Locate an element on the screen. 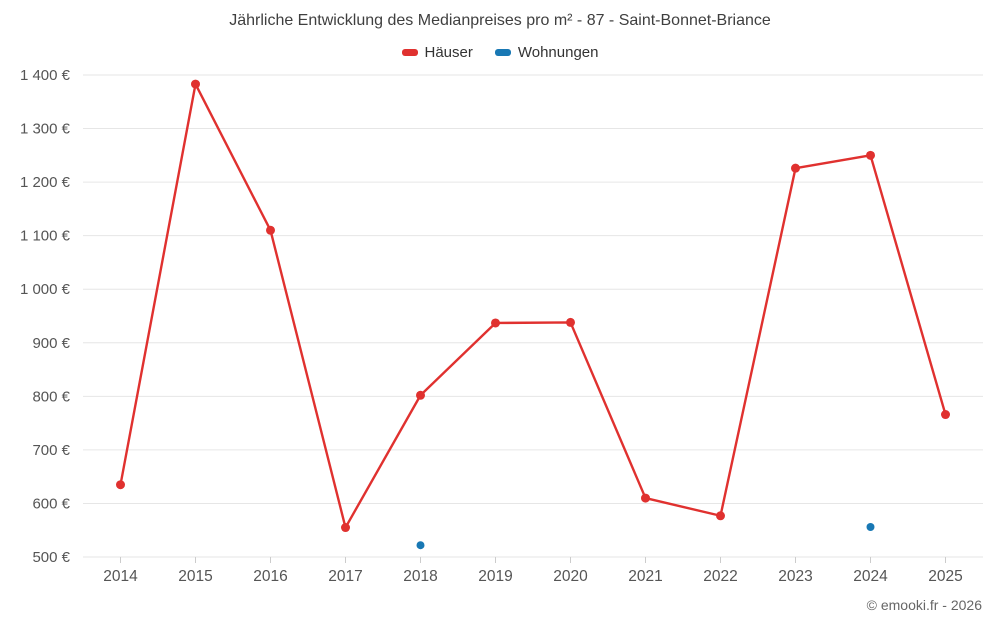 The image size is (1000, 625). data-point-wohnungen-2018 is located at coordinates (420, 545).